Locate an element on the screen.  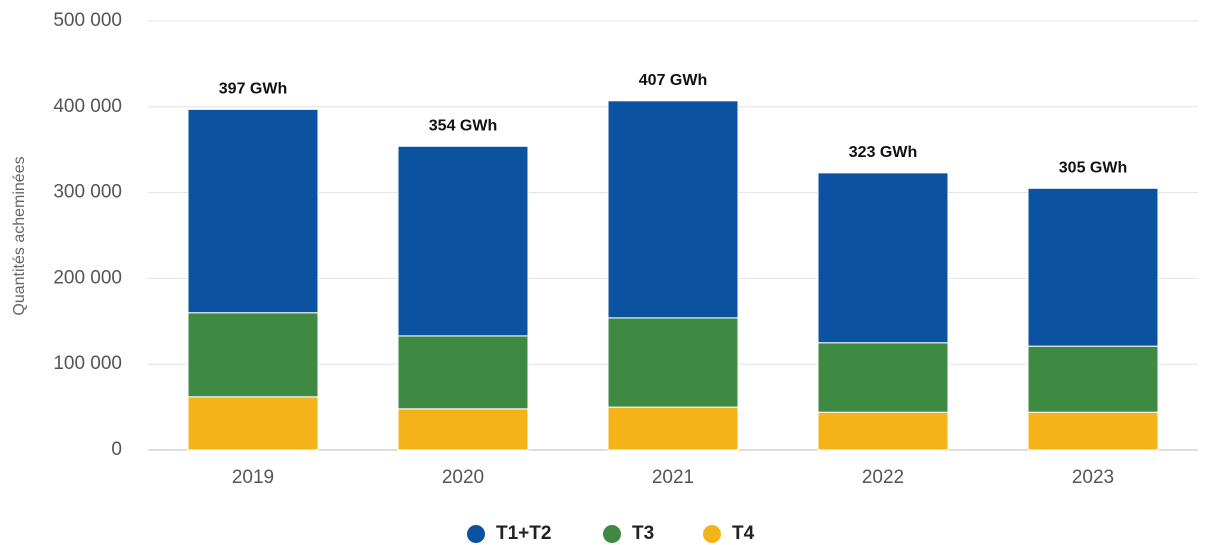
legend-label: T4 is located at coordinates (743, 533).